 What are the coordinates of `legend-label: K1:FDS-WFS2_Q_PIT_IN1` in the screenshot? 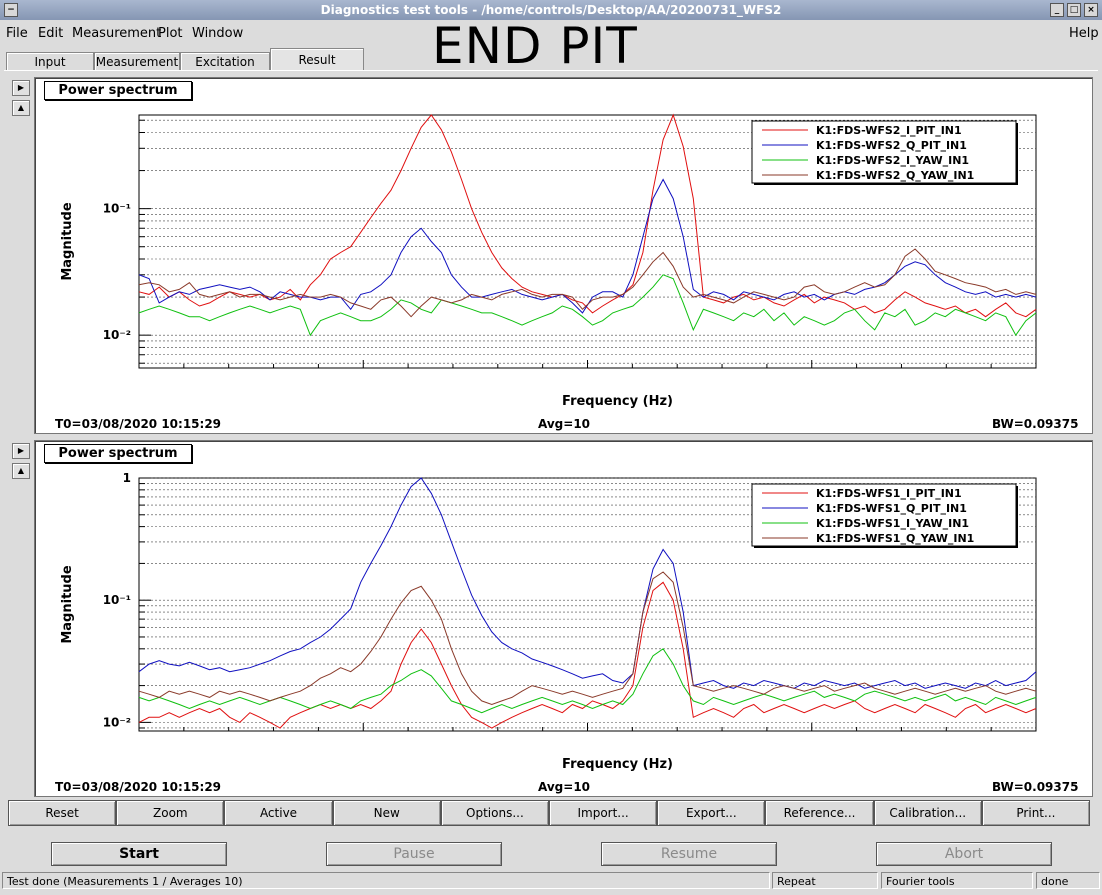 It's located at (891, 145).